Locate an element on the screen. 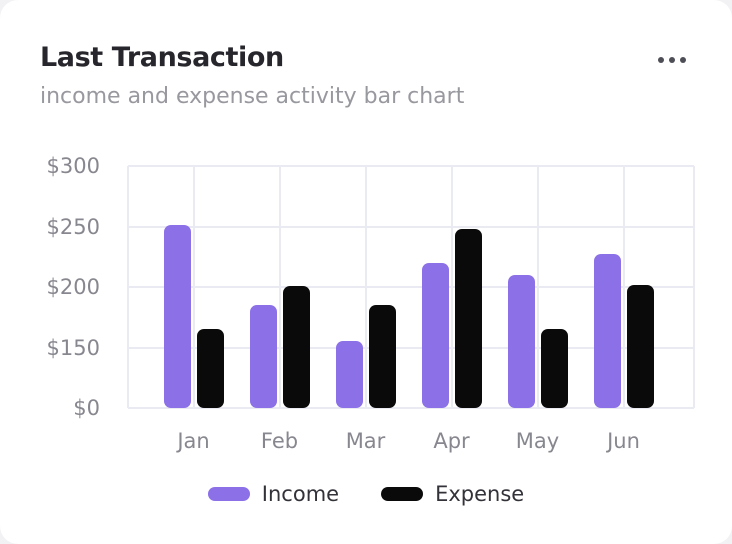  bar-income-jan is located at coordinates (177, 316).